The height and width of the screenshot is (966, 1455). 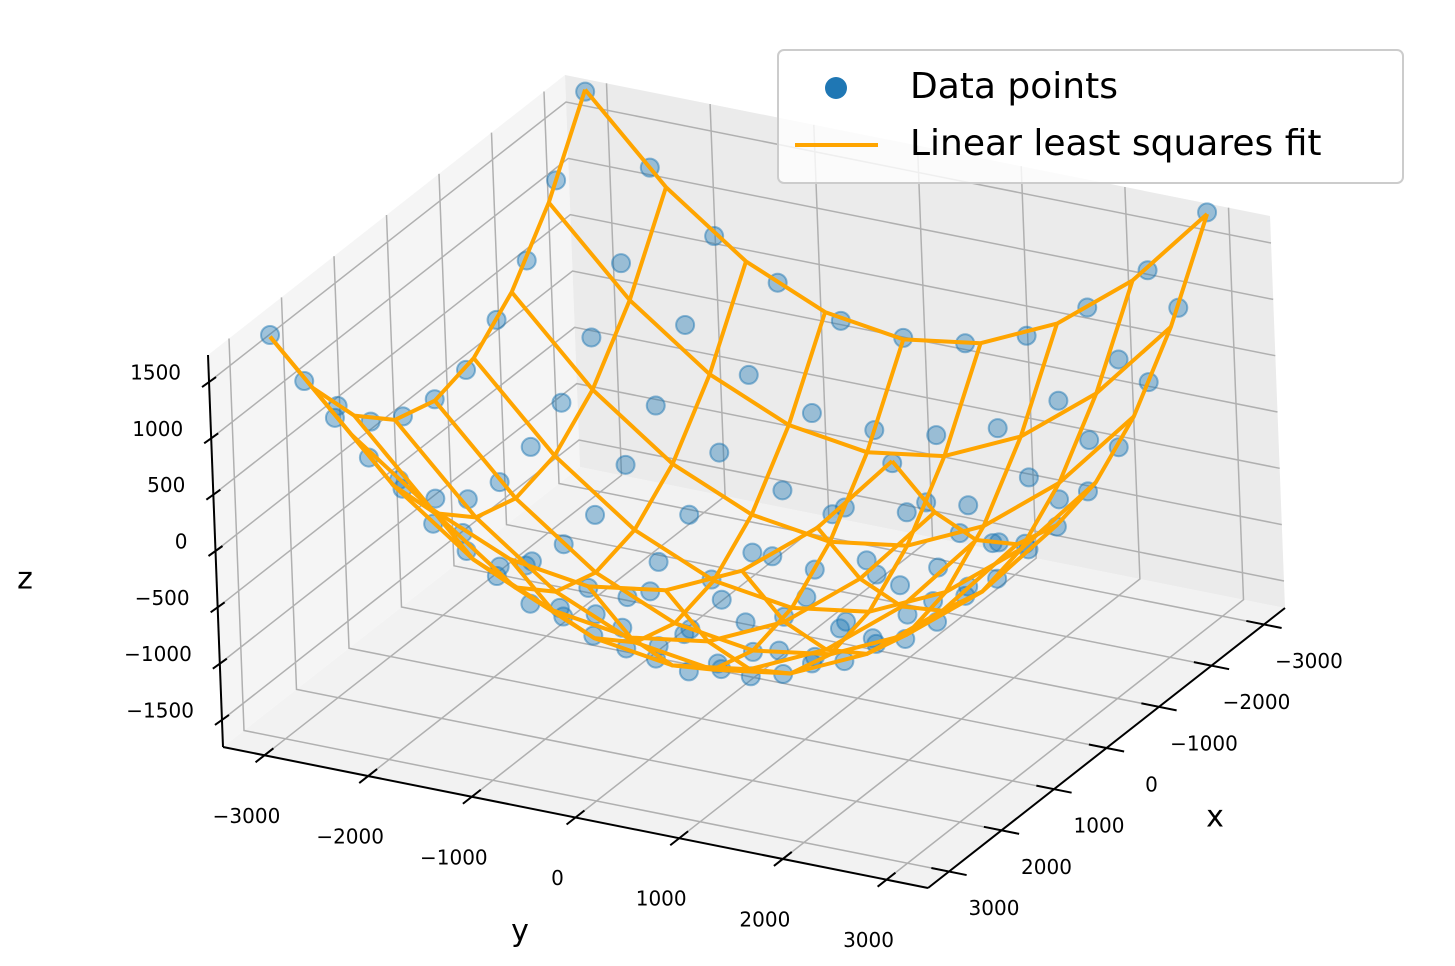 What do you see at coordinates (25, 579) in the screenshot?
I see `z-axis-label: z` at bounding box center [25, 579].